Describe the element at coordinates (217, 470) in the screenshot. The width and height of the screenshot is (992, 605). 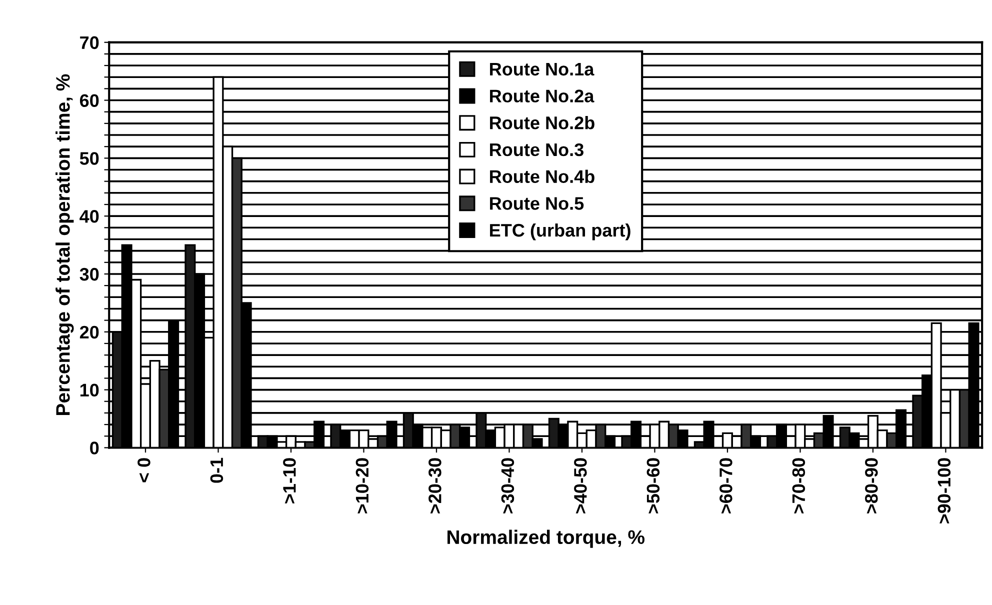
I see `x-tick-label: 0-1` at that location.